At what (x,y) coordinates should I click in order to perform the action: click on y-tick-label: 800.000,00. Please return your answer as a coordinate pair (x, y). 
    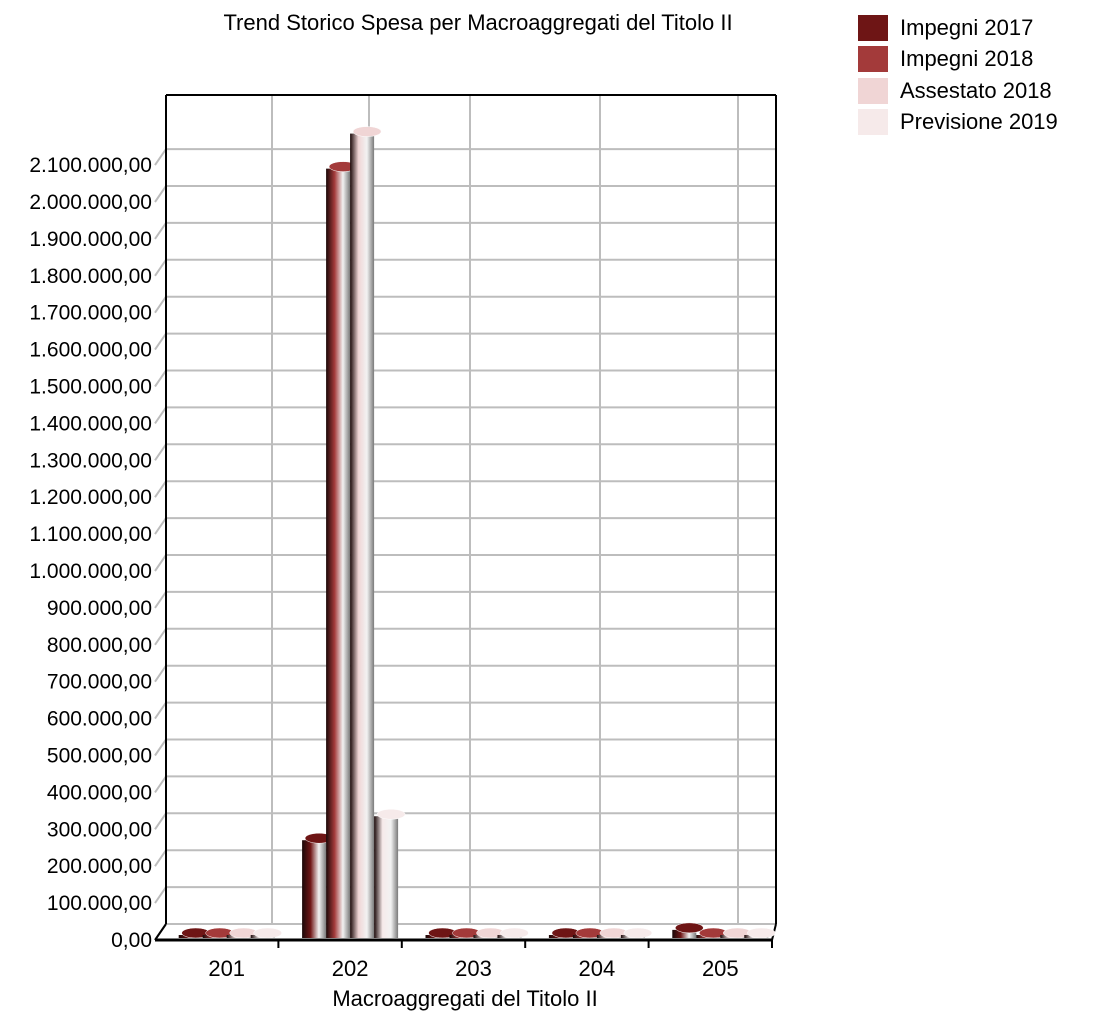
    Looking at the image, I should click on (99, 645).